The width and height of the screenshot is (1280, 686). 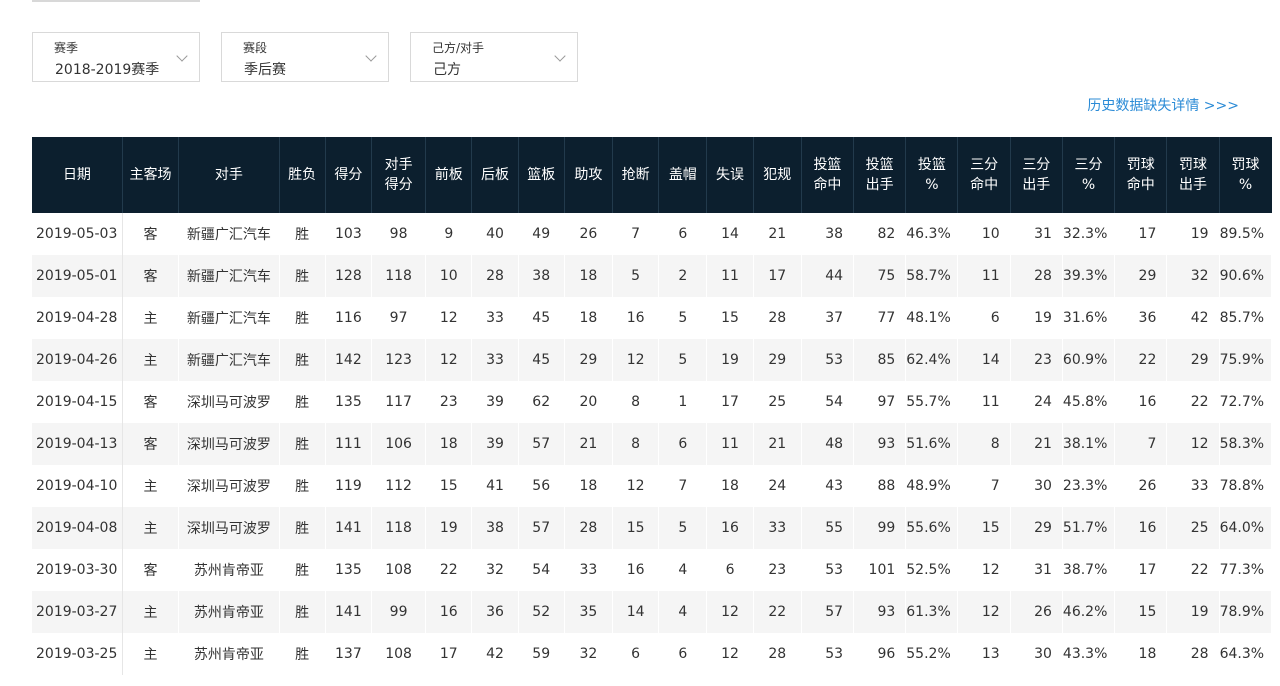 What do you see at coordinates (777, 175) in the screenshot?
I see `column-header: 犯规` at bounding box center [777, 175].